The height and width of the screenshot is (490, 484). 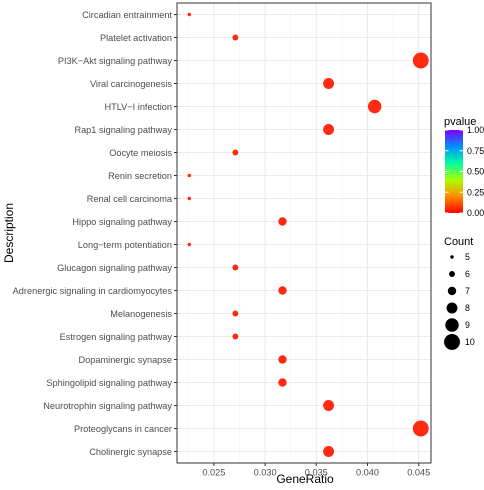 What do you see at coordinates (467, 257) in the screenshot?
I see `size-legend-label: 5` at bounding box center [467, 257].